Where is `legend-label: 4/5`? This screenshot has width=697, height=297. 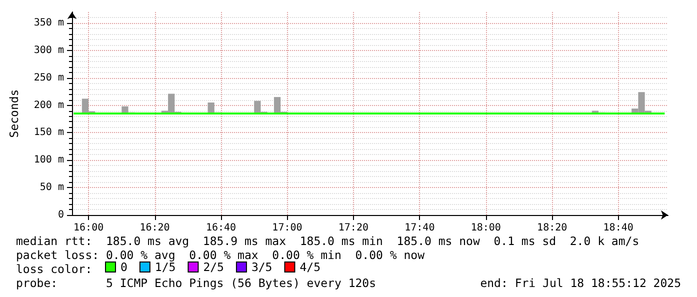
legend-label: 4/5 is located at coordinates (310, 267).